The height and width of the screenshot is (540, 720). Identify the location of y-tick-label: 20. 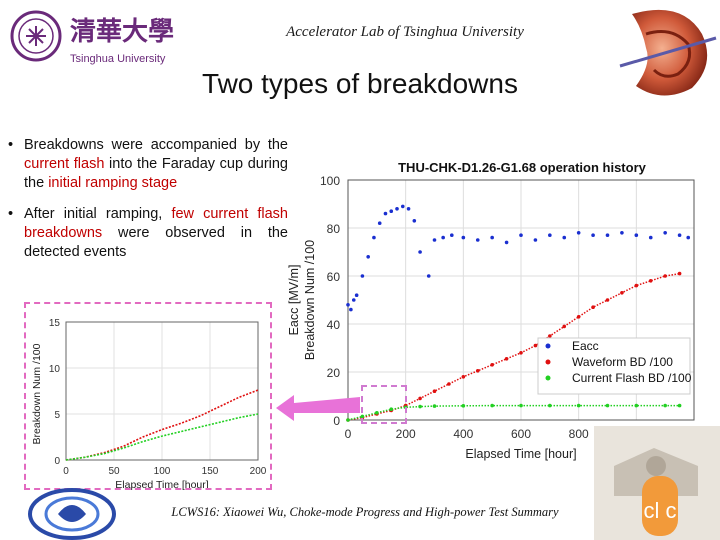
(334, 373).